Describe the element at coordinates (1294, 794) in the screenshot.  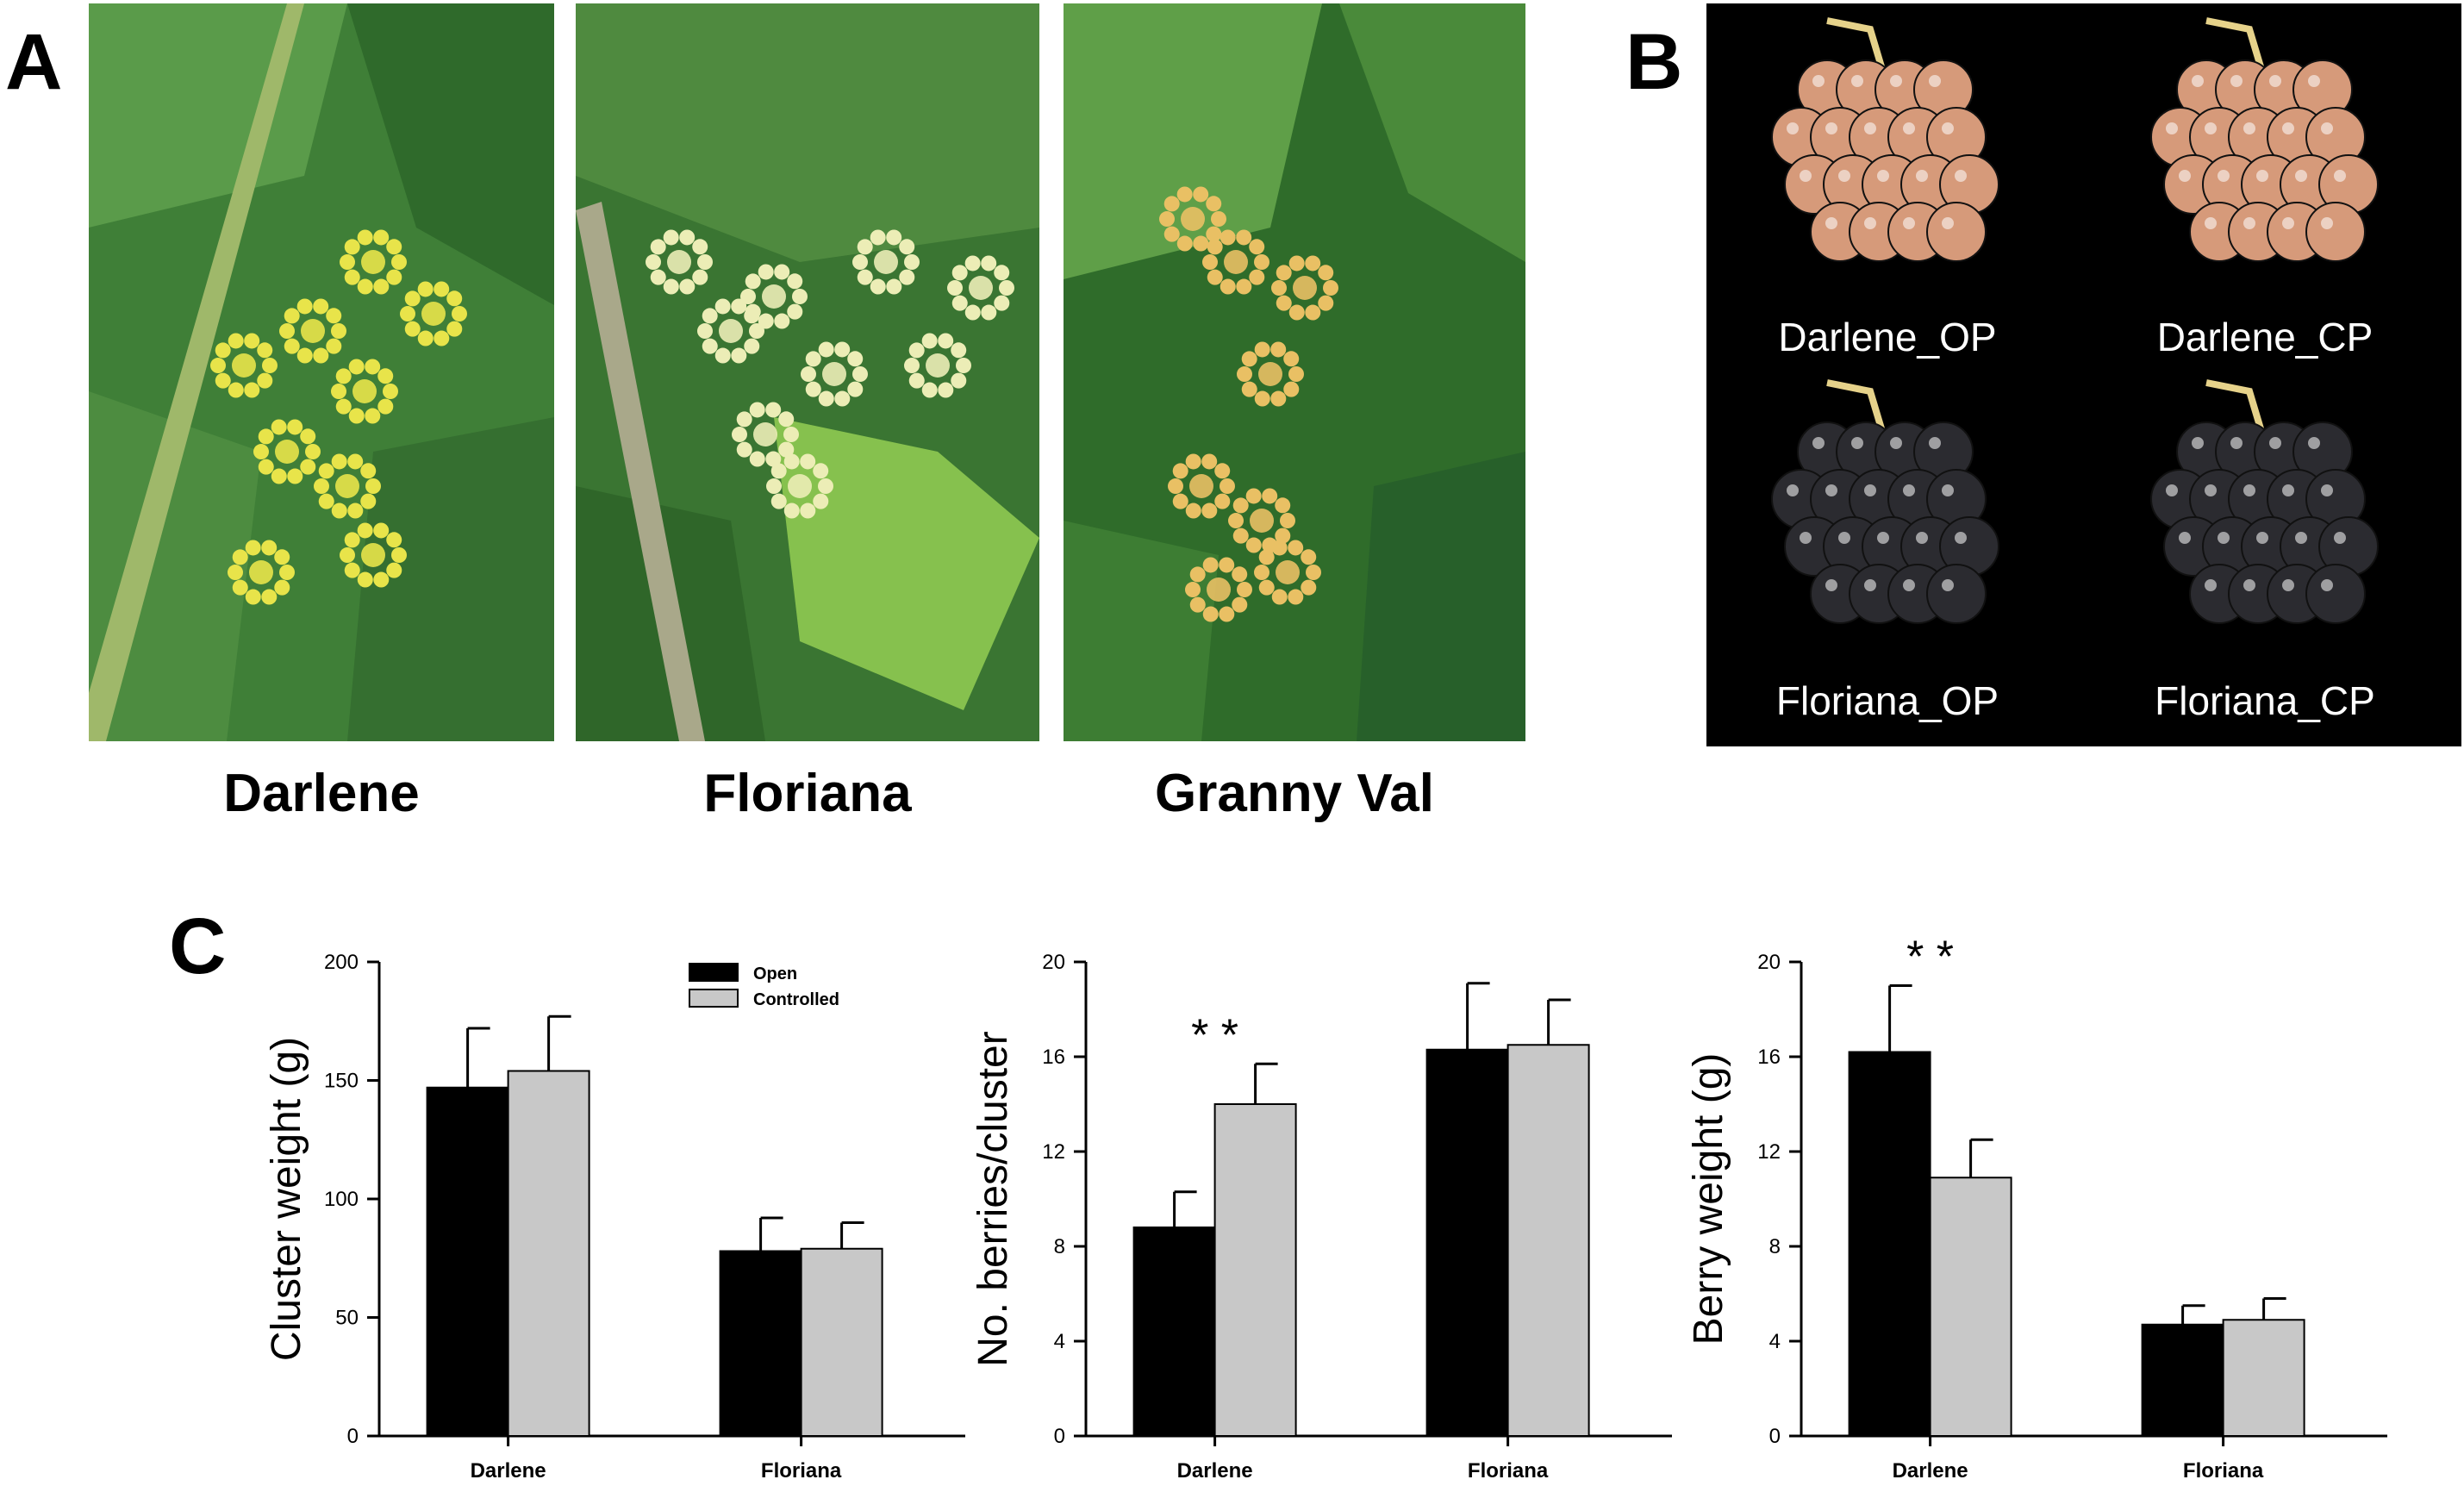
I see `caption-granny-val: Granny Val` at that location.